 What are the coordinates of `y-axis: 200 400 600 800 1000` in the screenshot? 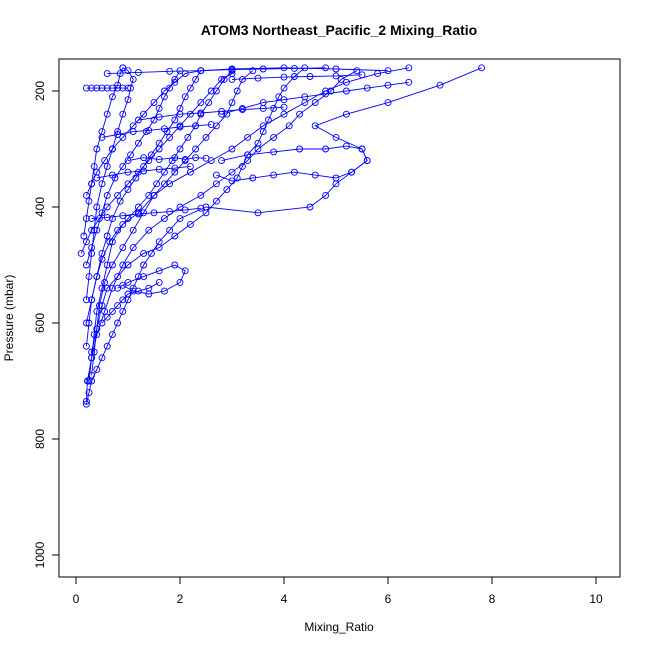 It's located at (46, 324).